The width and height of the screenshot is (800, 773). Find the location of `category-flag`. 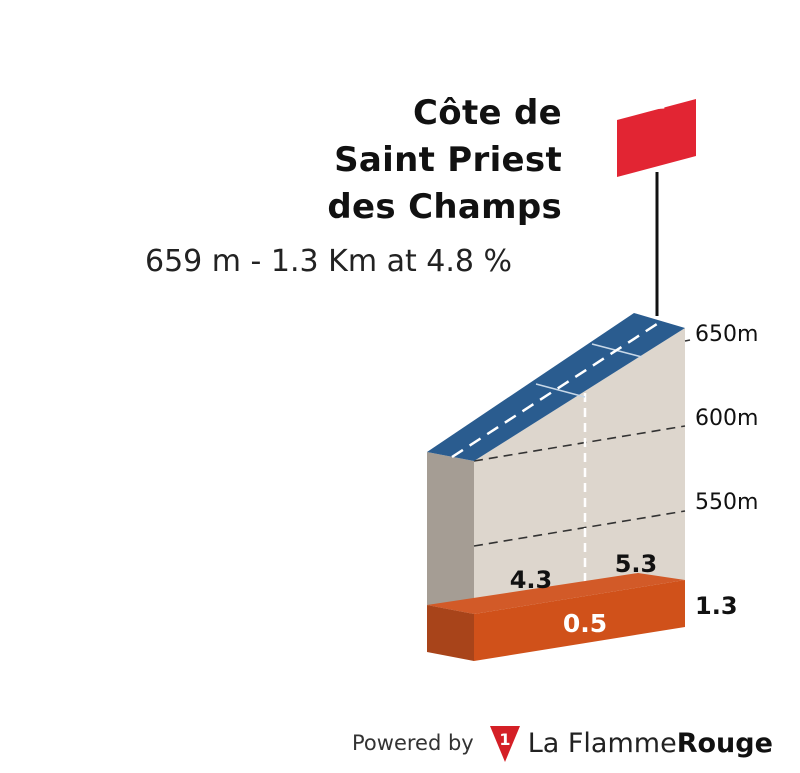

category-flag is located at coordinates (656, 138).